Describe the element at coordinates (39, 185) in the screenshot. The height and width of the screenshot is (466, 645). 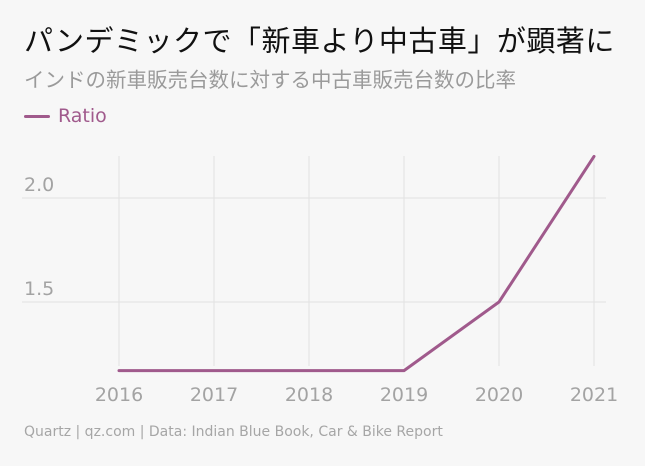
I see `y-tick-label: 2.0` at that location.